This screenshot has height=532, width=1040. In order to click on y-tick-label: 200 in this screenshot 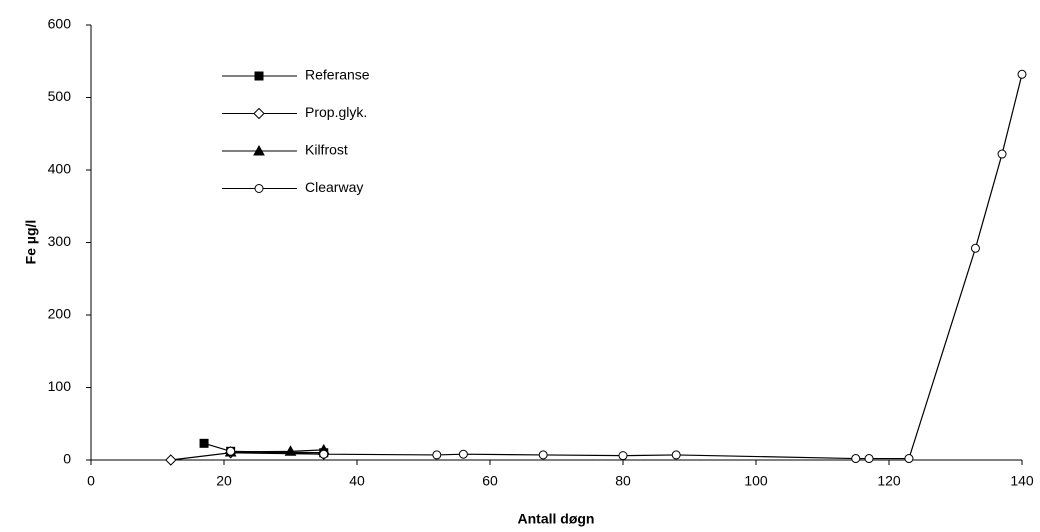, I will do `click(60, 314)`.